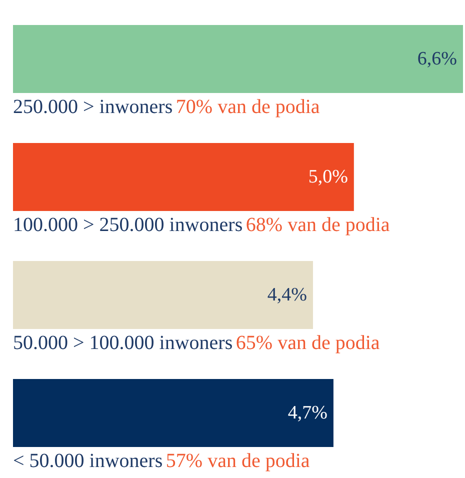 This screenshot has width=465, height=478. Describe the element at coordinates (308, 343) in the screenshot. I see `annotation: 65% van de podia` at that location.